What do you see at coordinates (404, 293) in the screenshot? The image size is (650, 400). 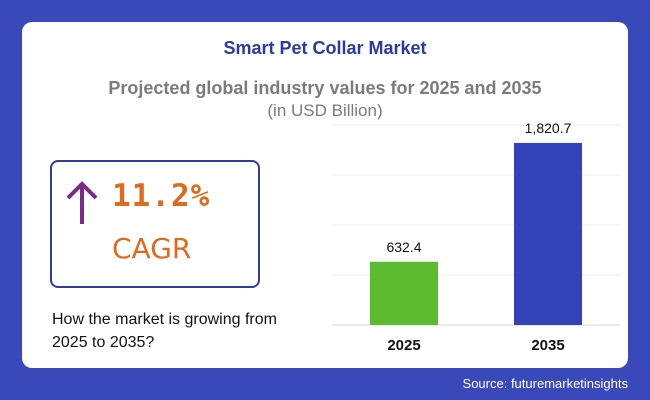 I see `bar-2025` at bounding box center [404, 293].